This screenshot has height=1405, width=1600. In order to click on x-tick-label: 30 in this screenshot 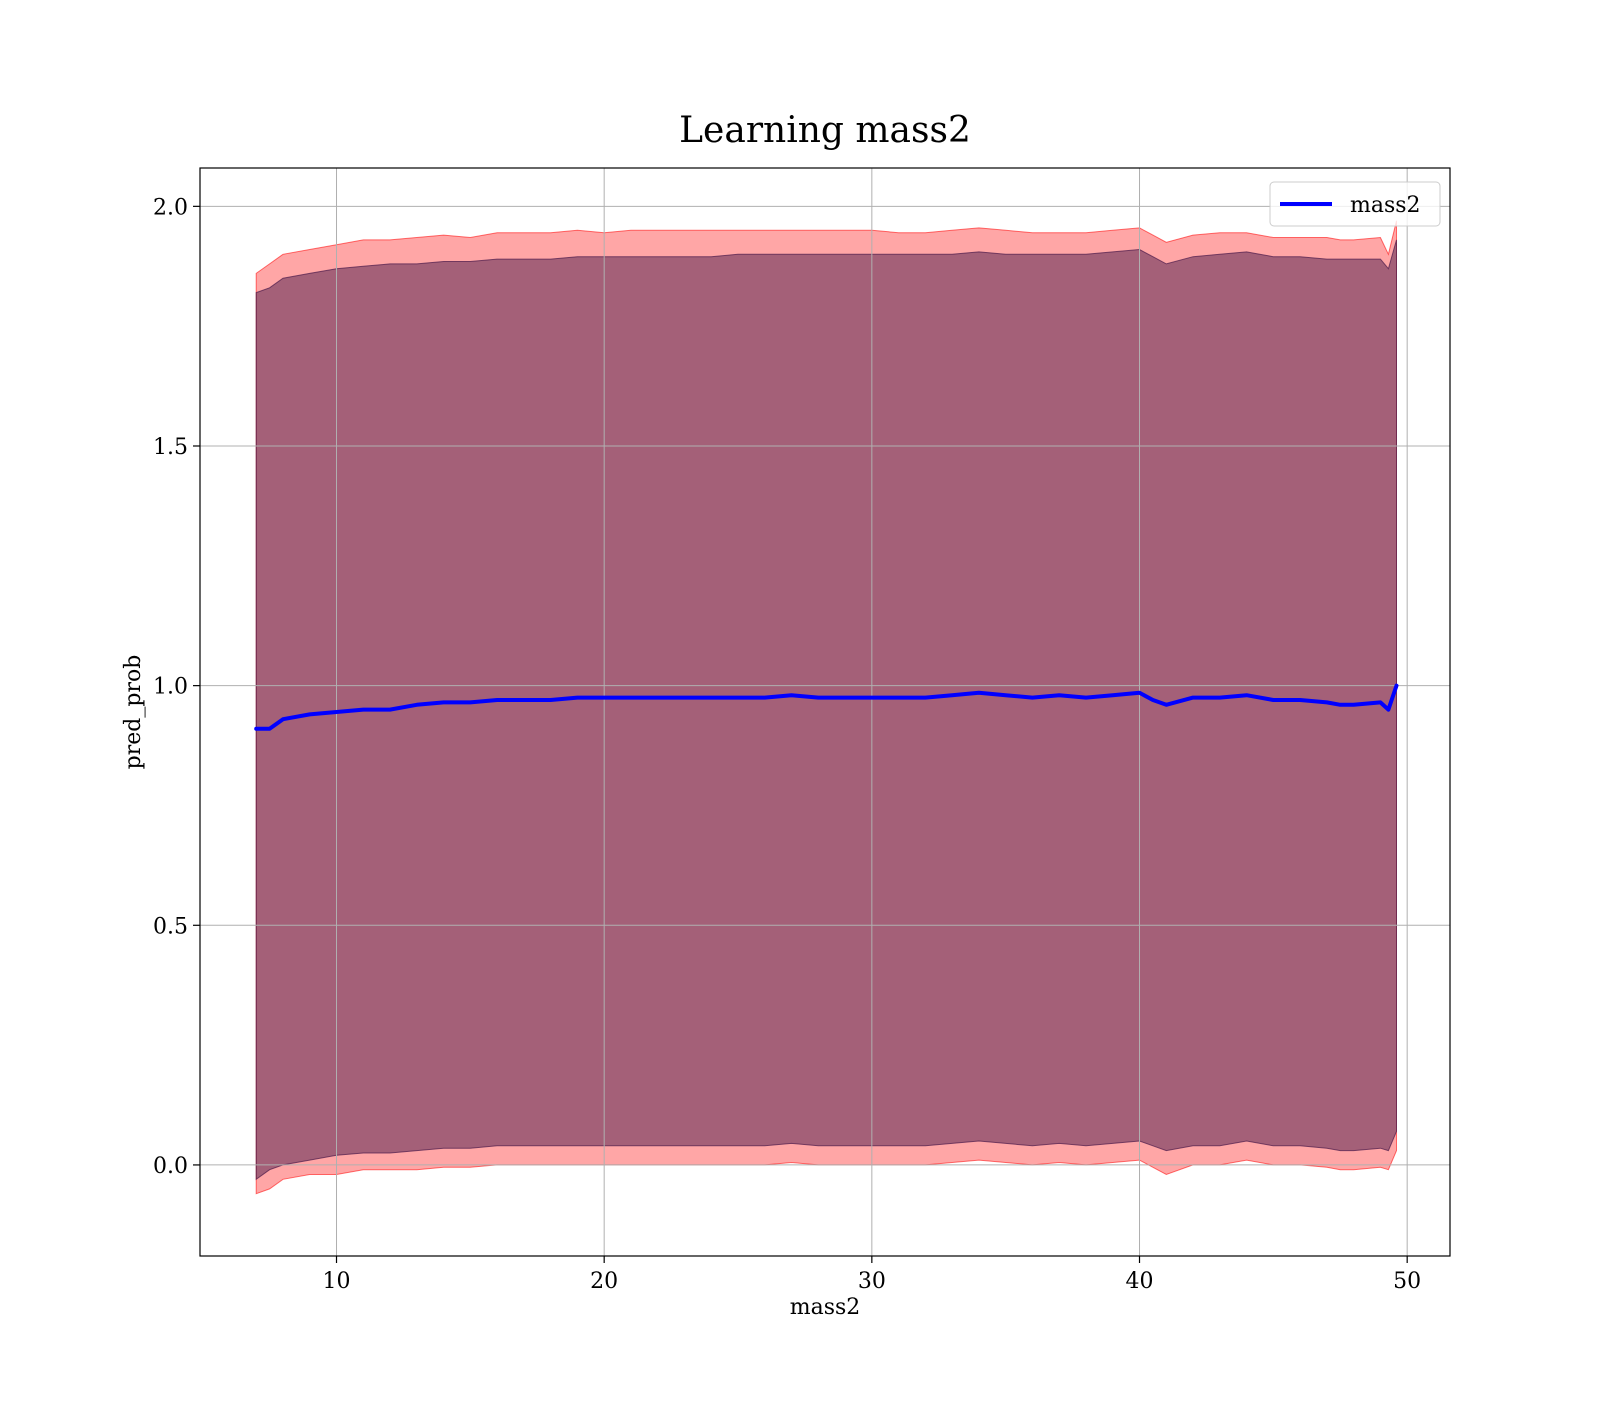, I will do `click(872, 1281)`.